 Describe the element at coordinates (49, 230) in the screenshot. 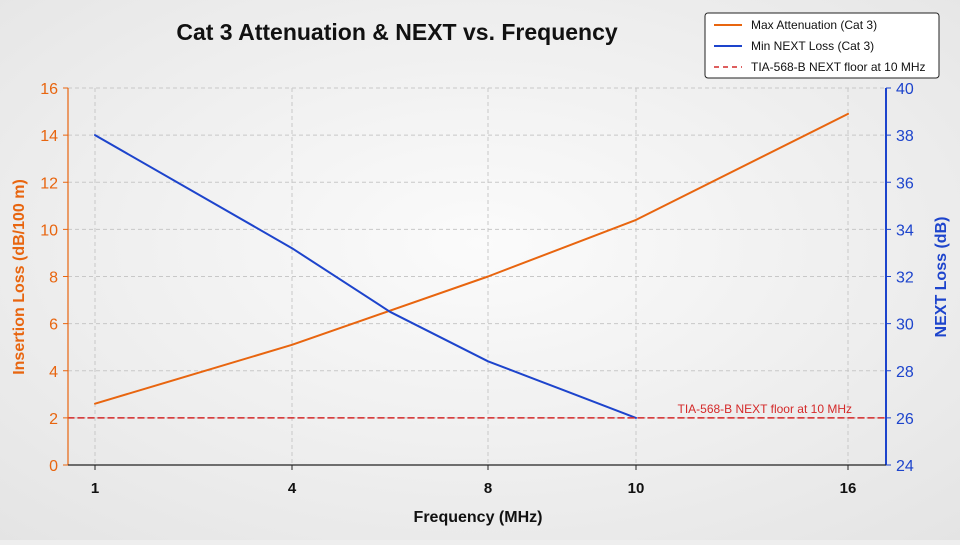

I see `left-tick-label: 10` at that location.